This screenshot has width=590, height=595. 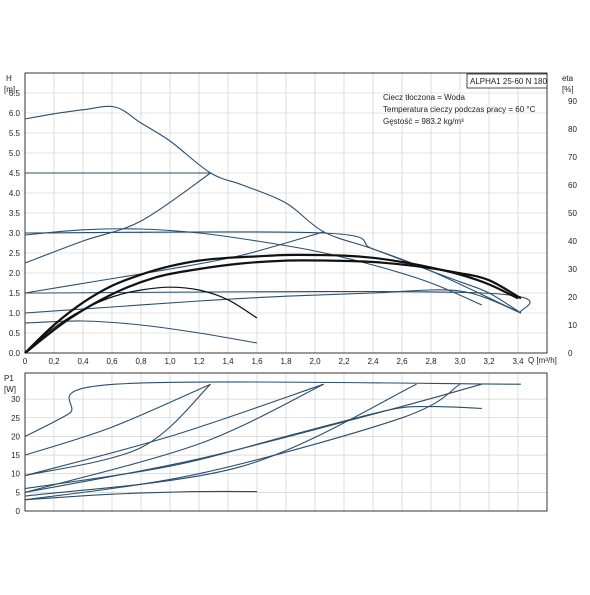 I want to click on power-tick-label: 25, so click(x=15, y=418).